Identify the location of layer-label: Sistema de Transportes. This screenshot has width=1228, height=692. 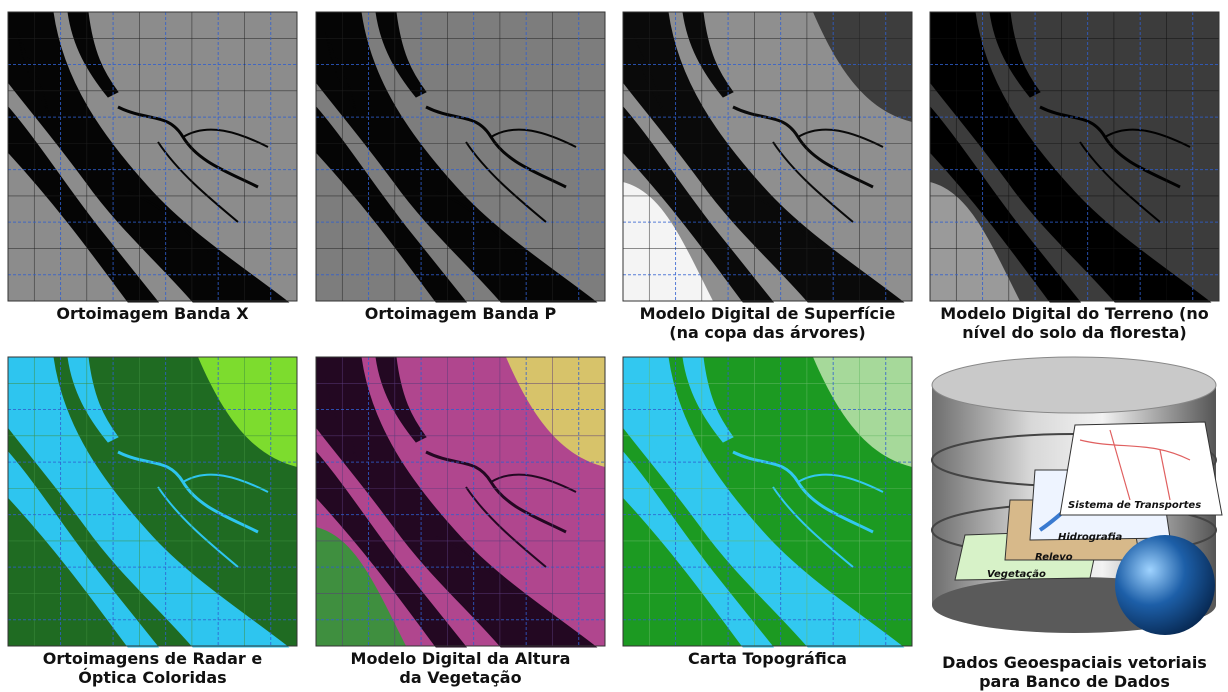
(1134, 505).